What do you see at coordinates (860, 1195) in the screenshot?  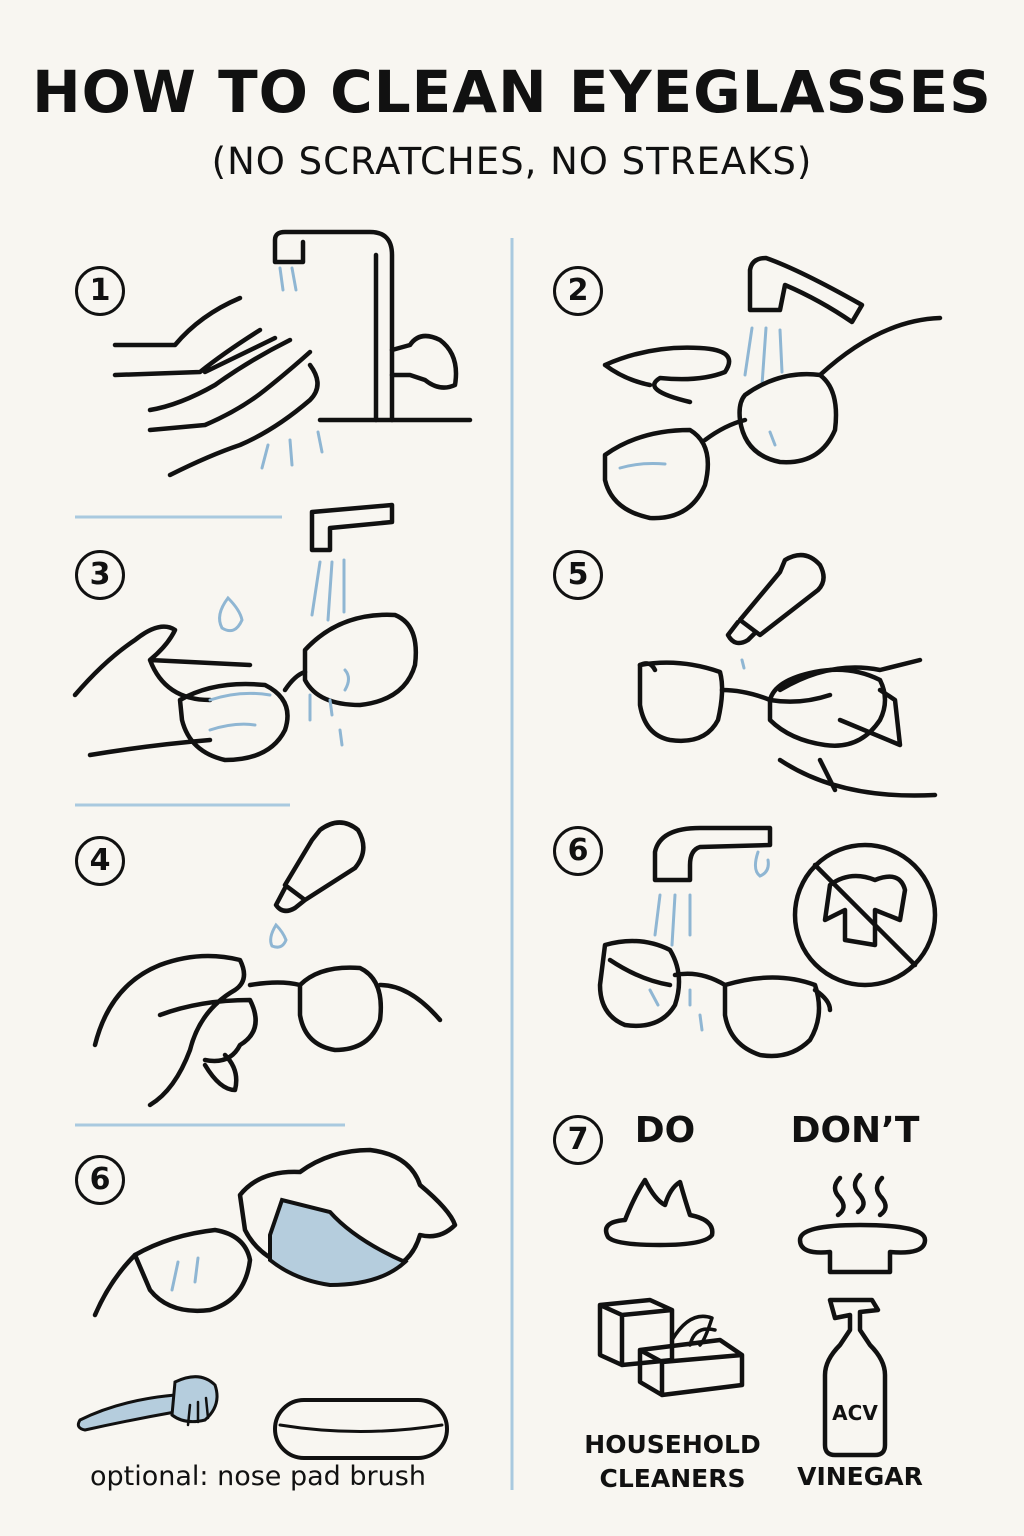 I see `steam-icon` at bounding box center [860, 1195].